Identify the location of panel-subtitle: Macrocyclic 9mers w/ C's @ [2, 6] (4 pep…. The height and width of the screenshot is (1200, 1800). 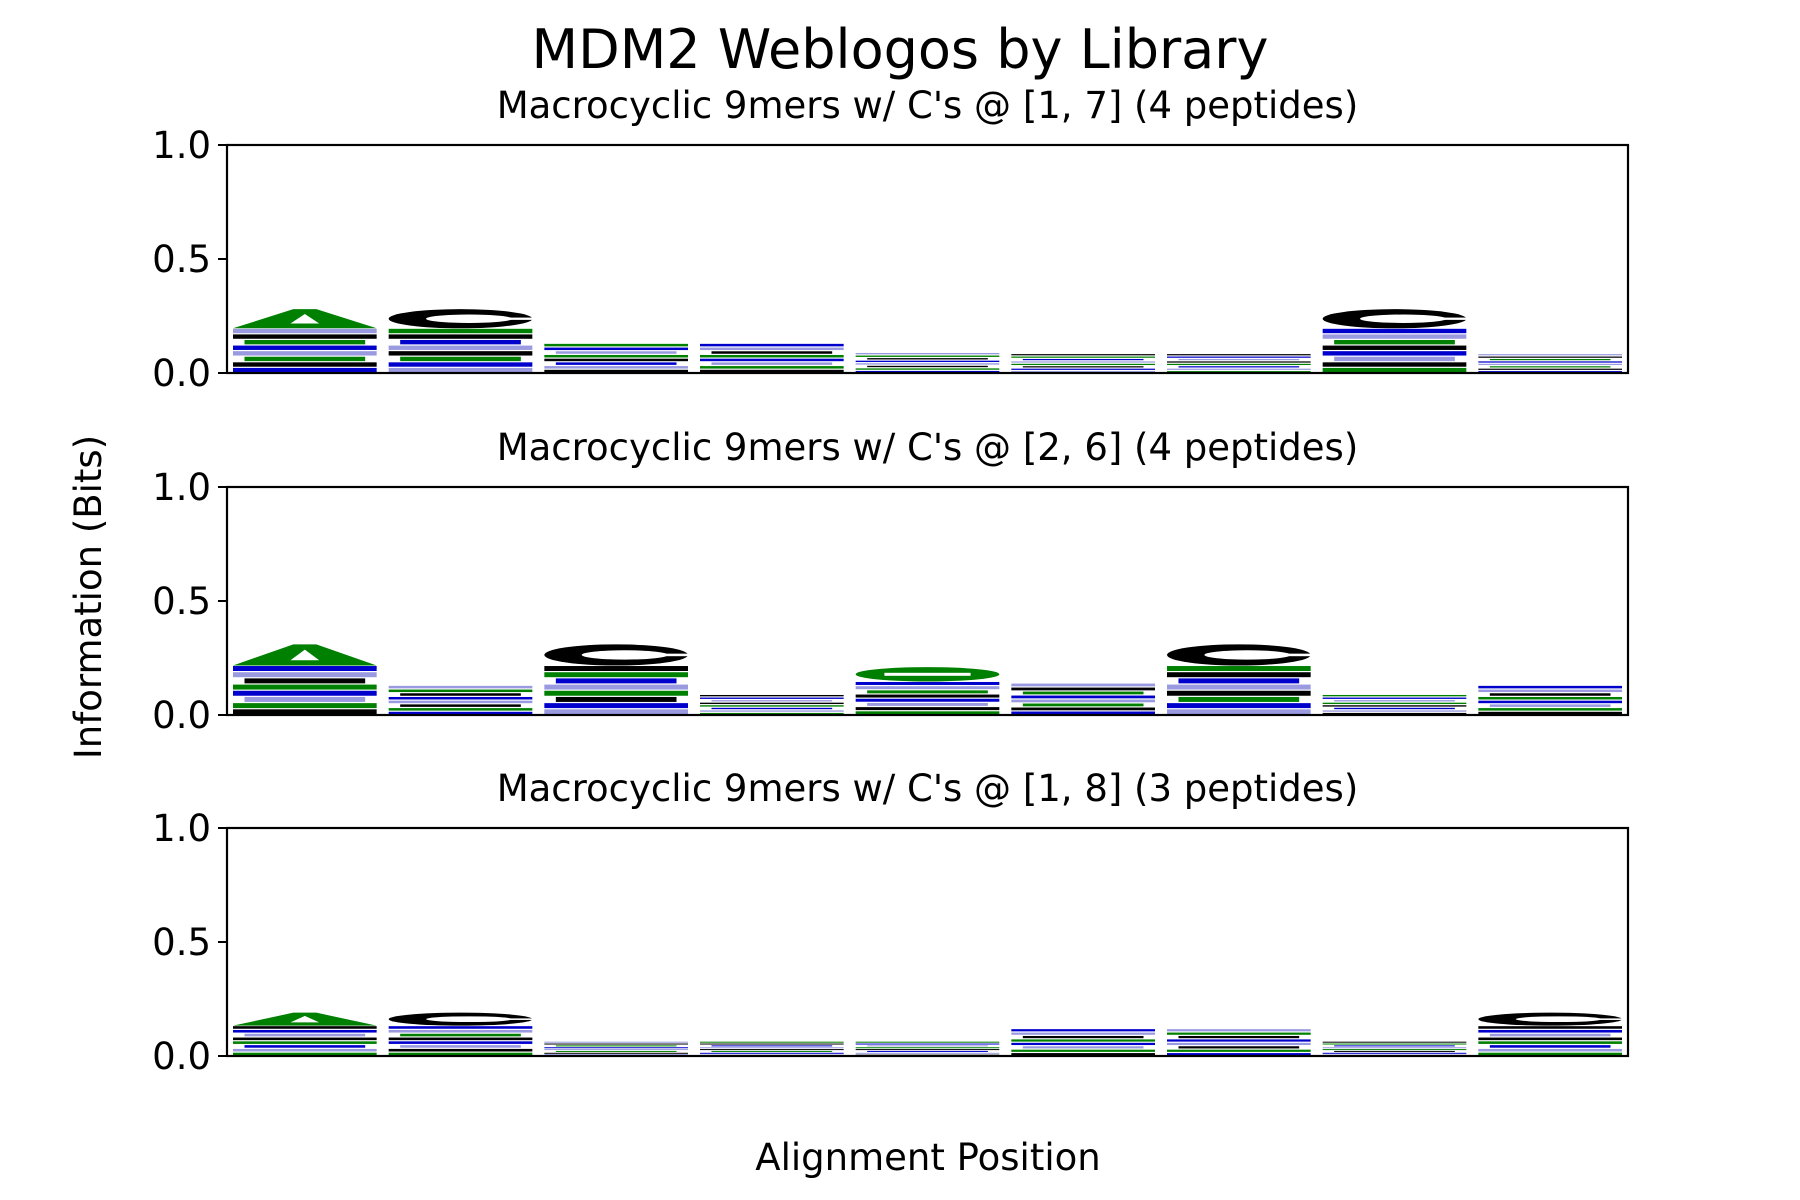
(928, 447).